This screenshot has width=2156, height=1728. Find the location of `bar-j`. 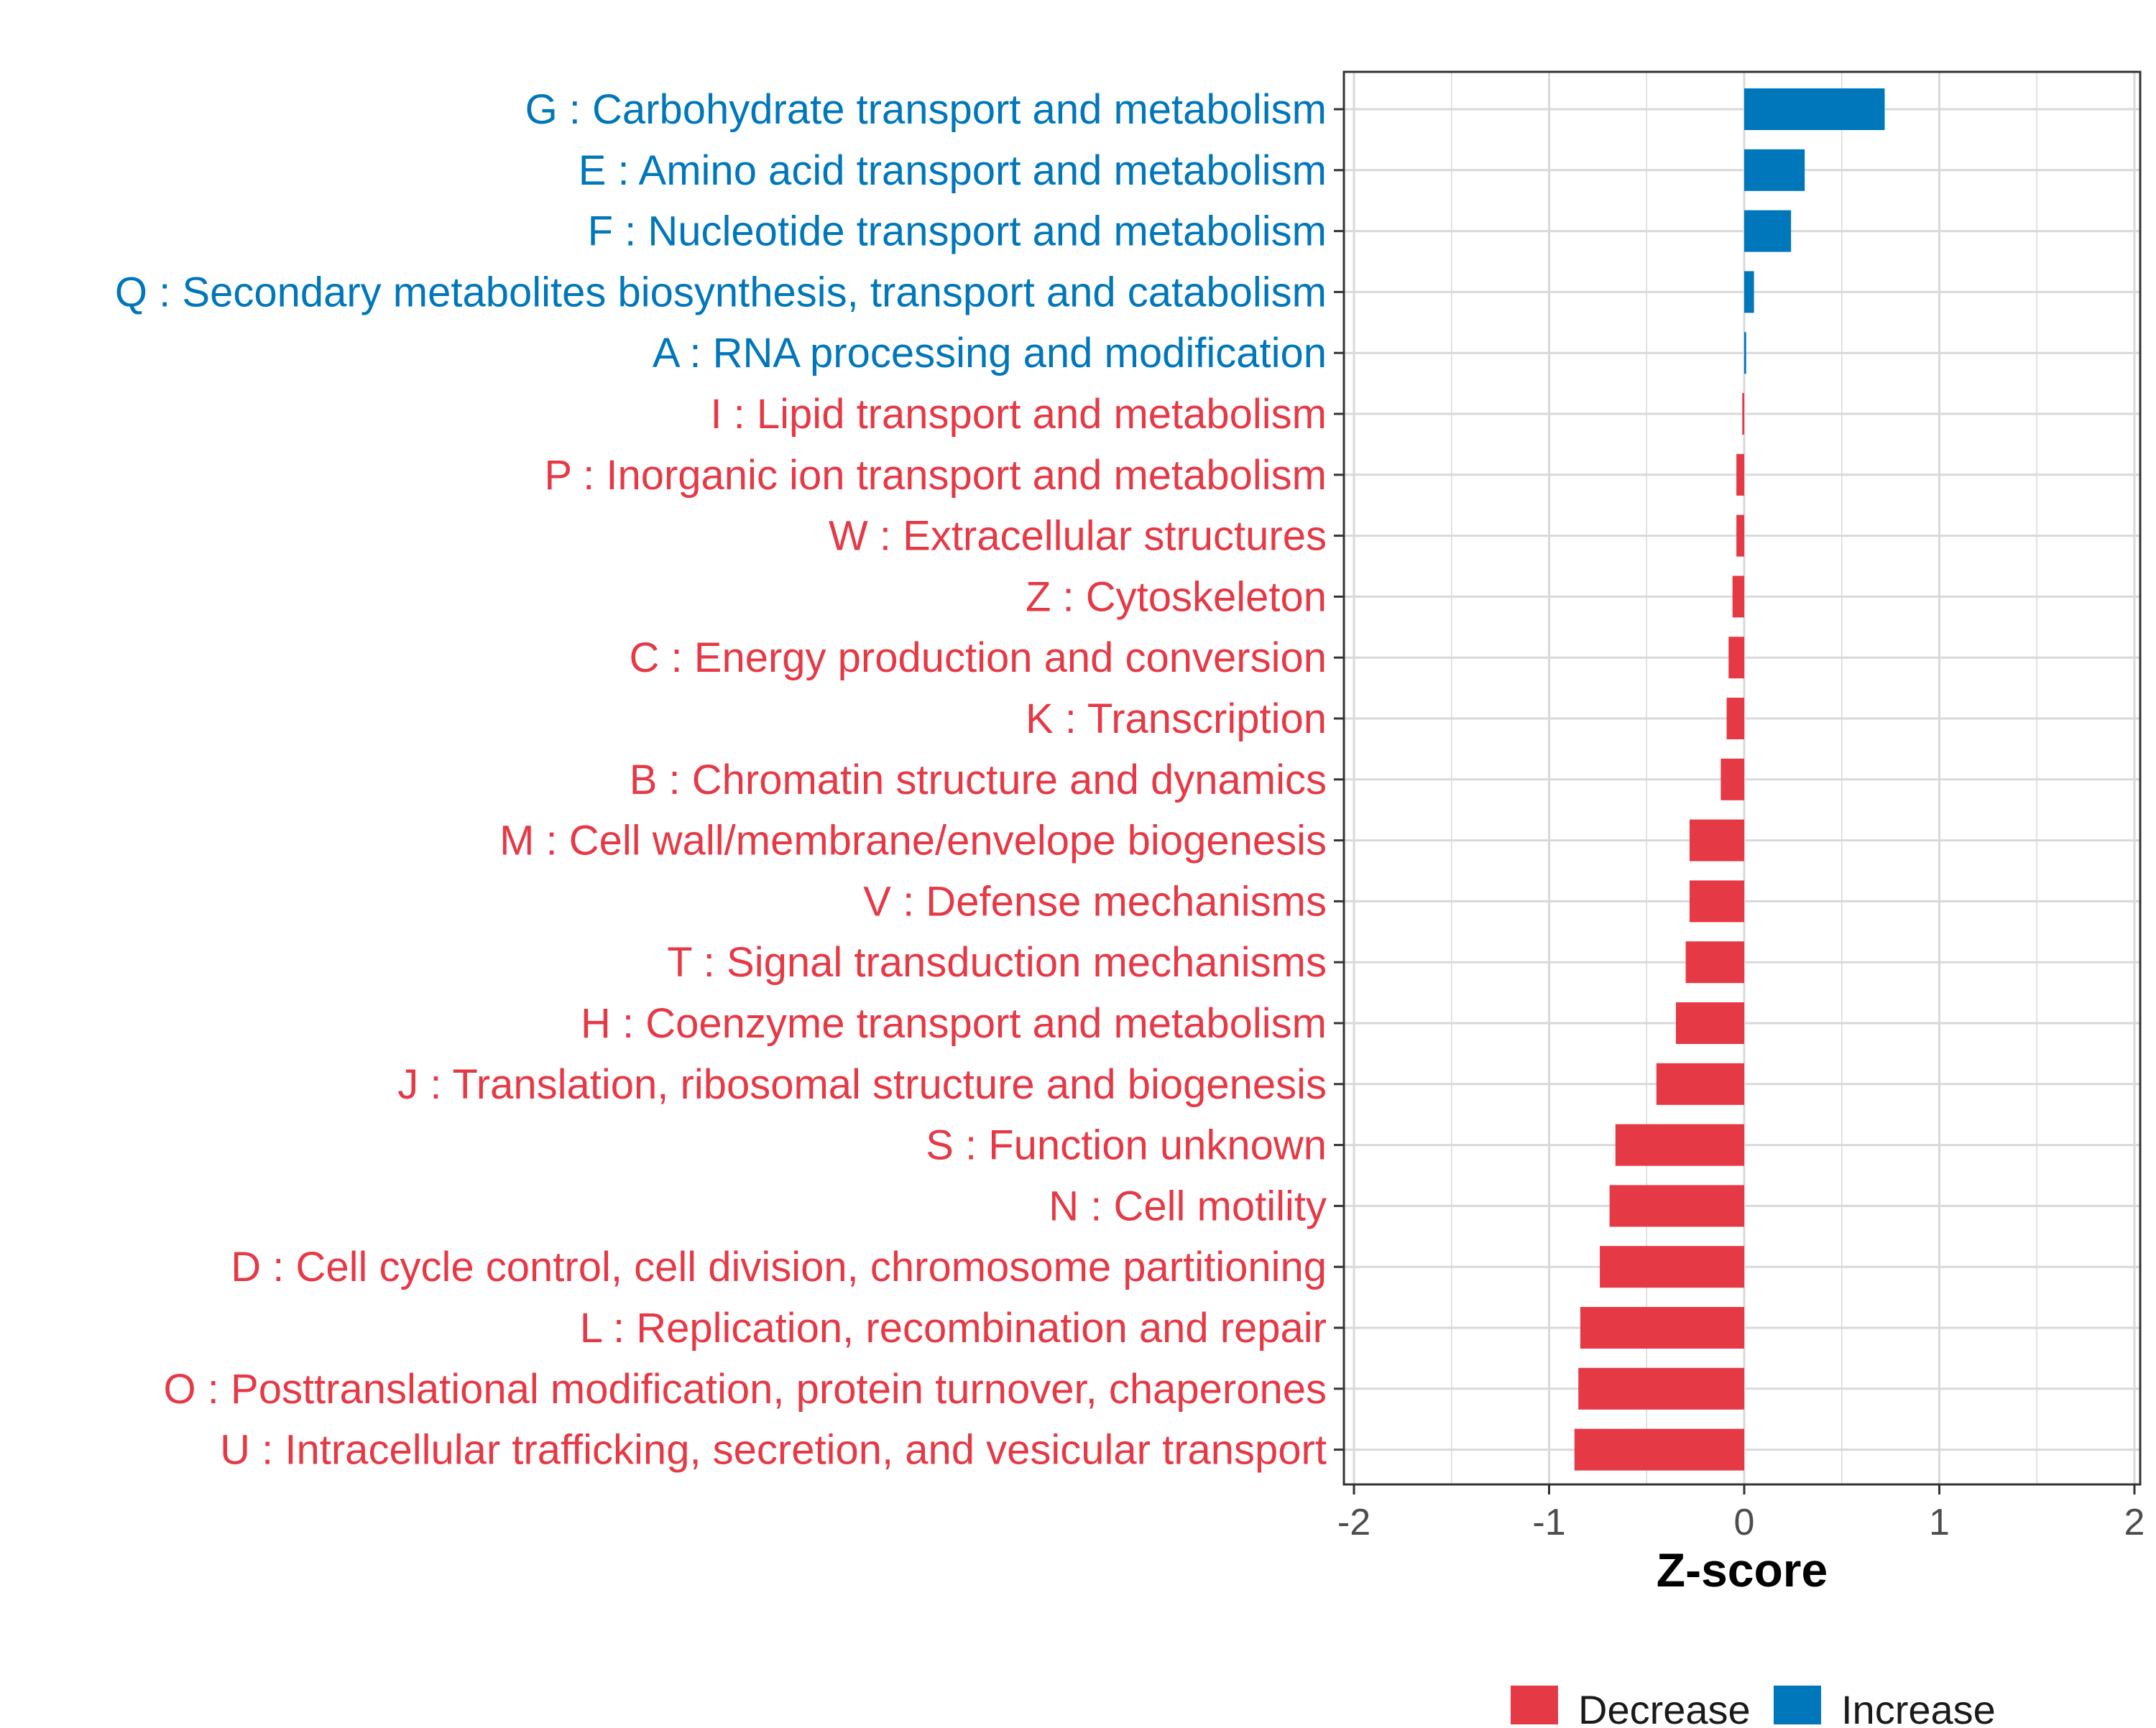

bar-j is located at coordinates (1700, 1084).